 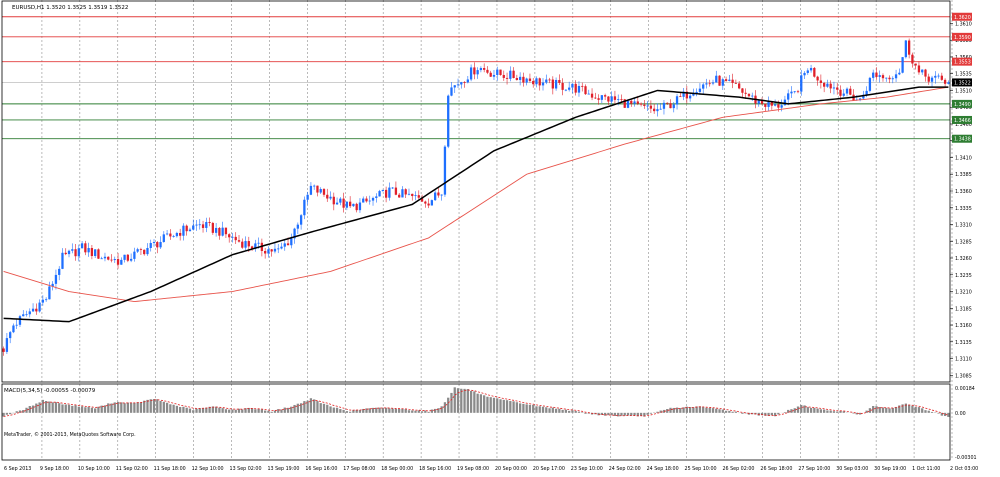 What do you see at coordinates (926, 469) in the screenshot?
I see `time-tick-label: 1 Oct 11:00` at bounding box center [926, 469].